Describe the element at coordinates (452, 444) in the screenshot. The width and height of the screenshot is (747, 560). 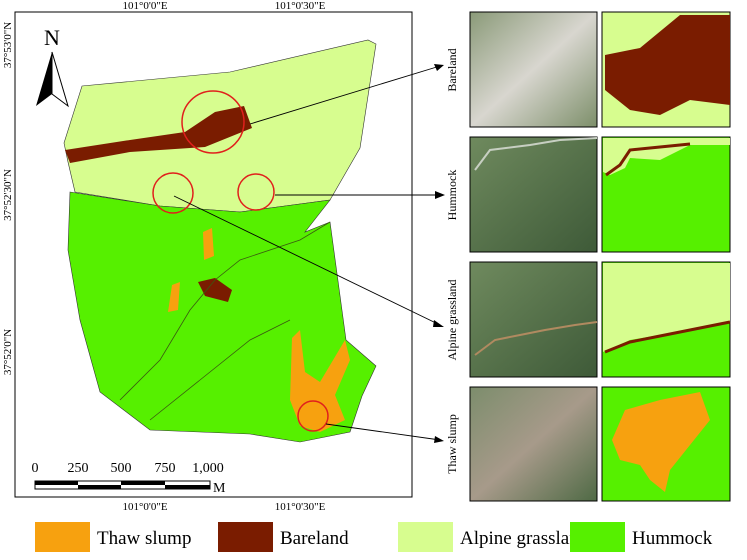
I see `panel-label: Thaw slump` at that location.